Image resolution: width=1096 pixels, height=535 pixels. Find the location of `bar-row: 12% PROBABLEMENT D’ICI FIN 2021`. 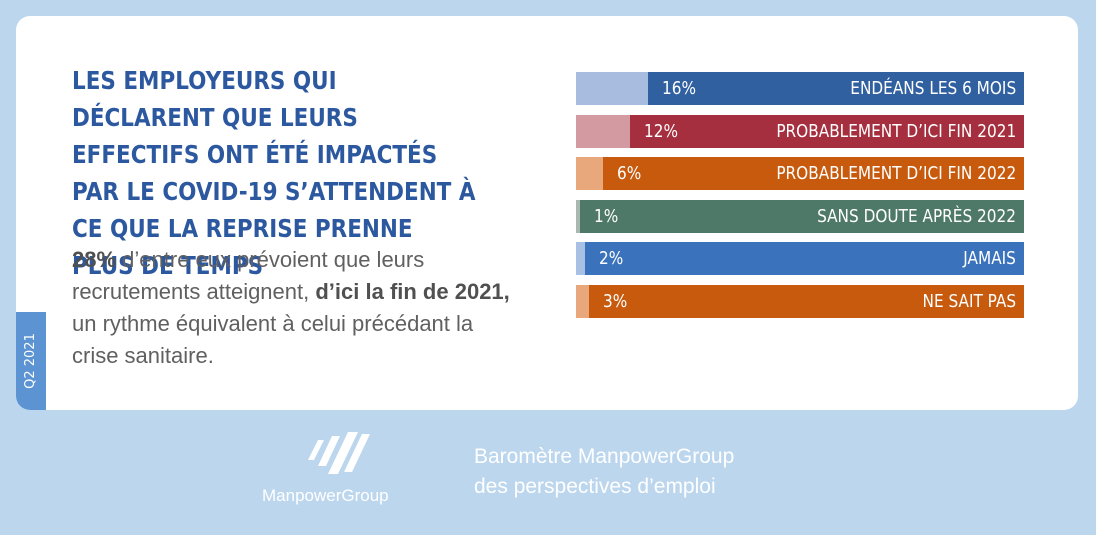

bar-row: 12% PROBABLEMENT D’ICI FIN 2021 is located at coordinates (800, 131).